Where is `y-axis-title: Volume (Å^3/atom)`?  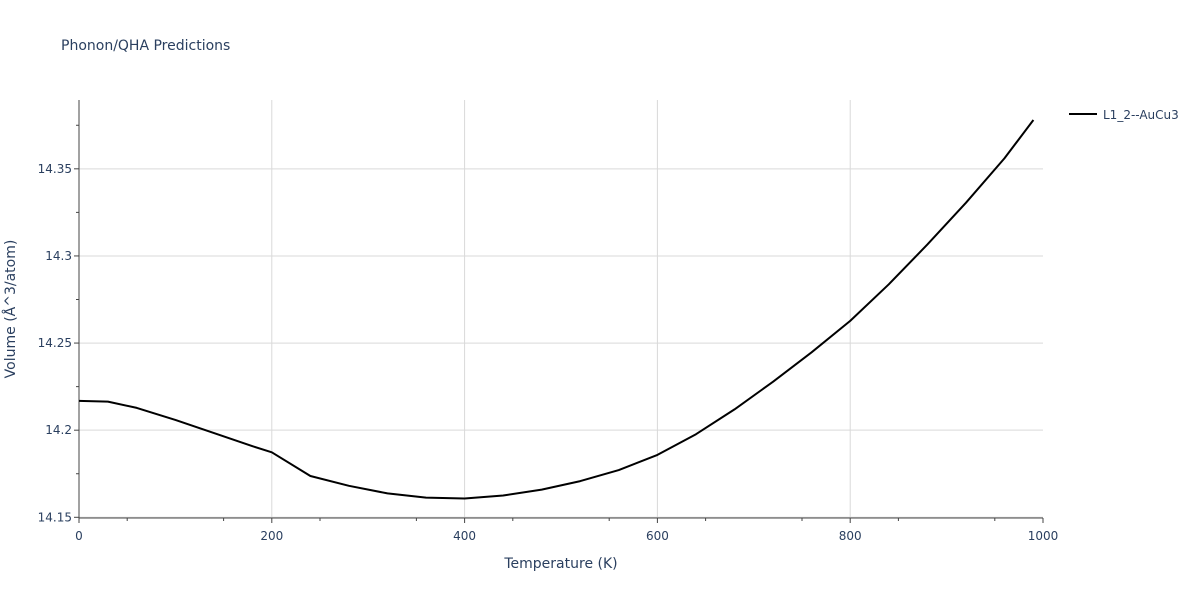
y-axis-title: Volume (Å^3/atom) is located at coordinates (10, 309).